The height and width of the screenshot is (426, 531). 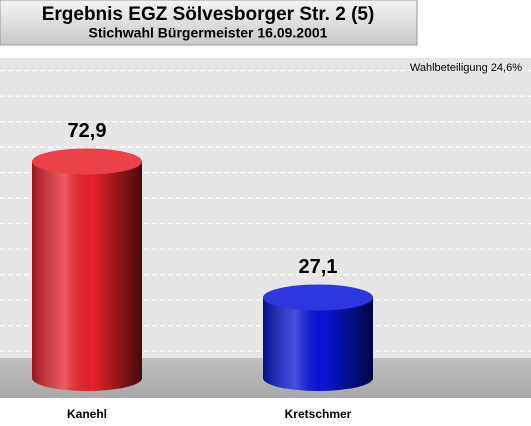 What do you see at coordinates (87, 414) in the screenshot?
I see `x-tick-label: Kanehl` at bounding box center [87, 414].